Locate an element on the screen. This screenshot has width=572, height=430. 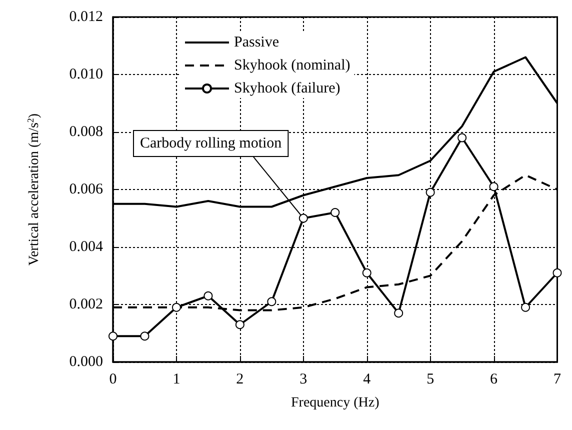
y-axis-title: Vertical acceleration (m/s2) is located at coordinates (34, 189).